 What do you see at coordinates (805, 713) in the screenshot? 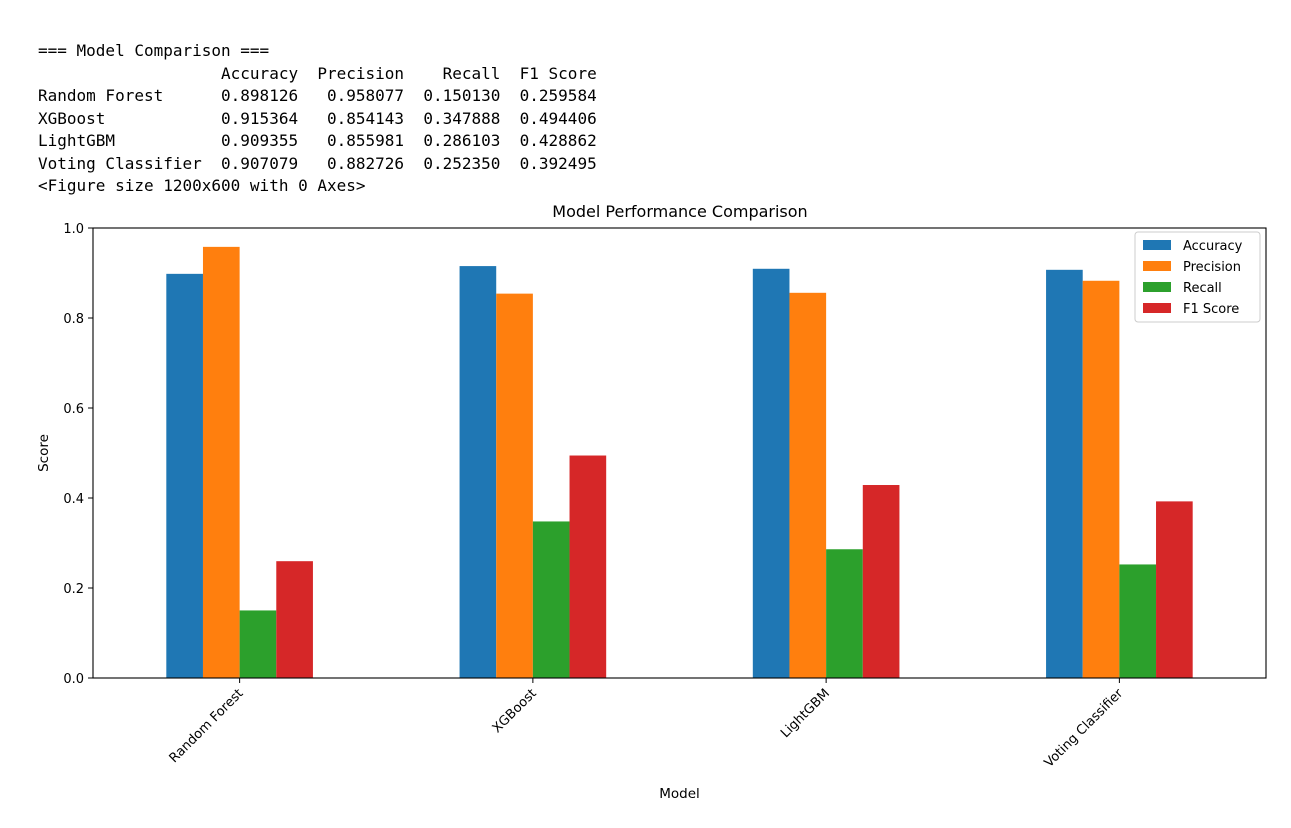
I see `x-tick-label: LightGBM` at bounding box center [805, 713].